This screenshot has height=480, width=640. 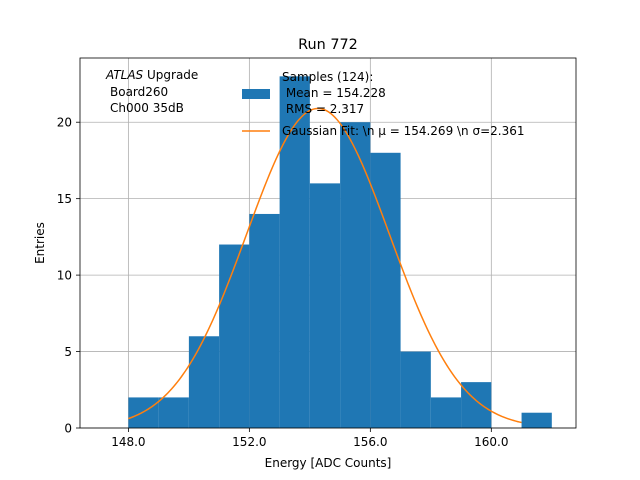 I want to click on x-tick-label: 152.0, so click(x=249, y=442).